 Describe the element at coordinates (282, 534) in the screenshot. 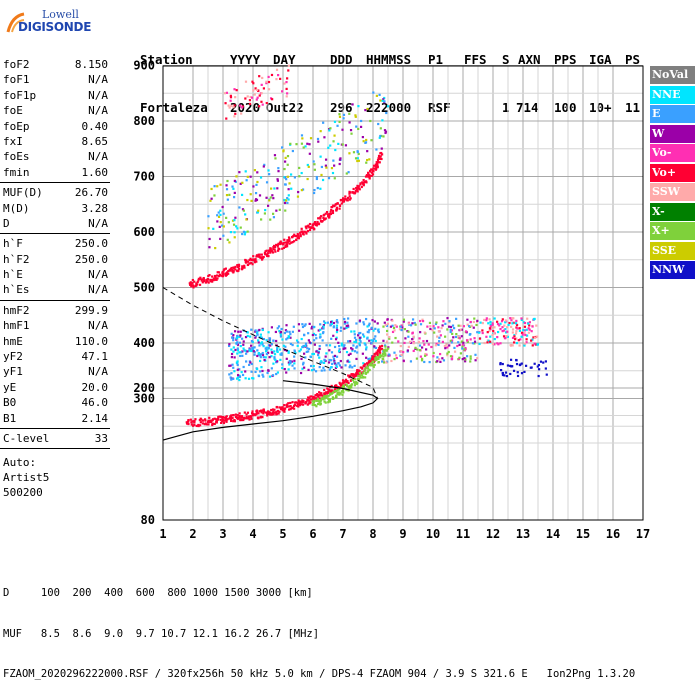

I see `x-tick-label: 5` at that location.